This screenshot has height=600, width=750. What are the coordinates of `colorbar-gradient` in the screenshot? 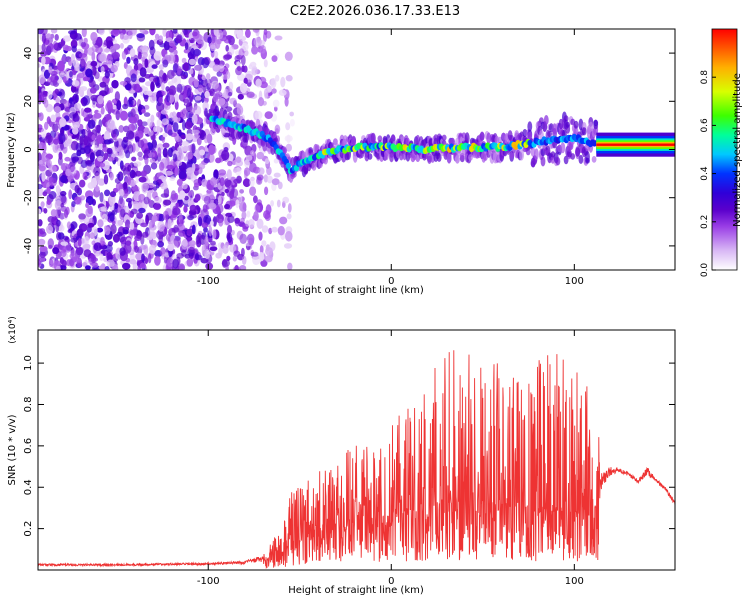 It's located at (724, 149).